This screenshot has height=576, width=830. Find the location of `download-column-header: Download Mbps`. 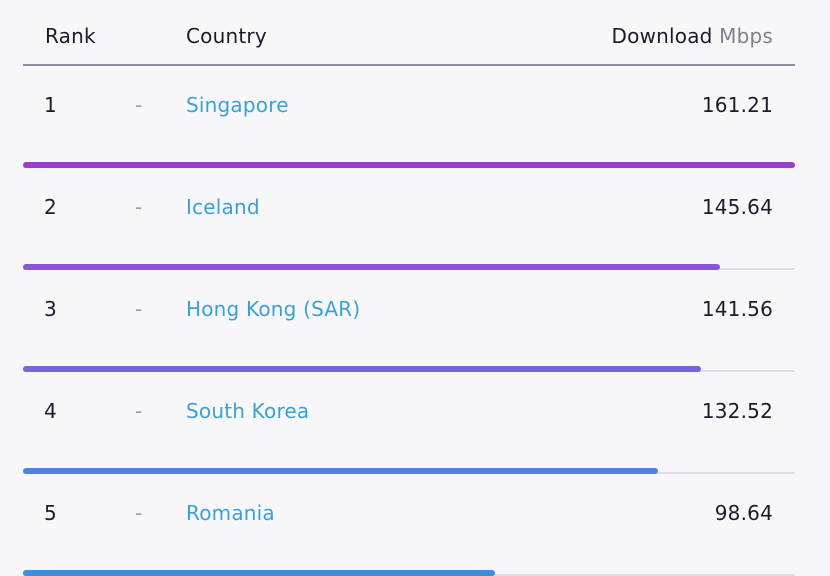

download-column-header: Download Mbps is located at coordinates (692, 36).